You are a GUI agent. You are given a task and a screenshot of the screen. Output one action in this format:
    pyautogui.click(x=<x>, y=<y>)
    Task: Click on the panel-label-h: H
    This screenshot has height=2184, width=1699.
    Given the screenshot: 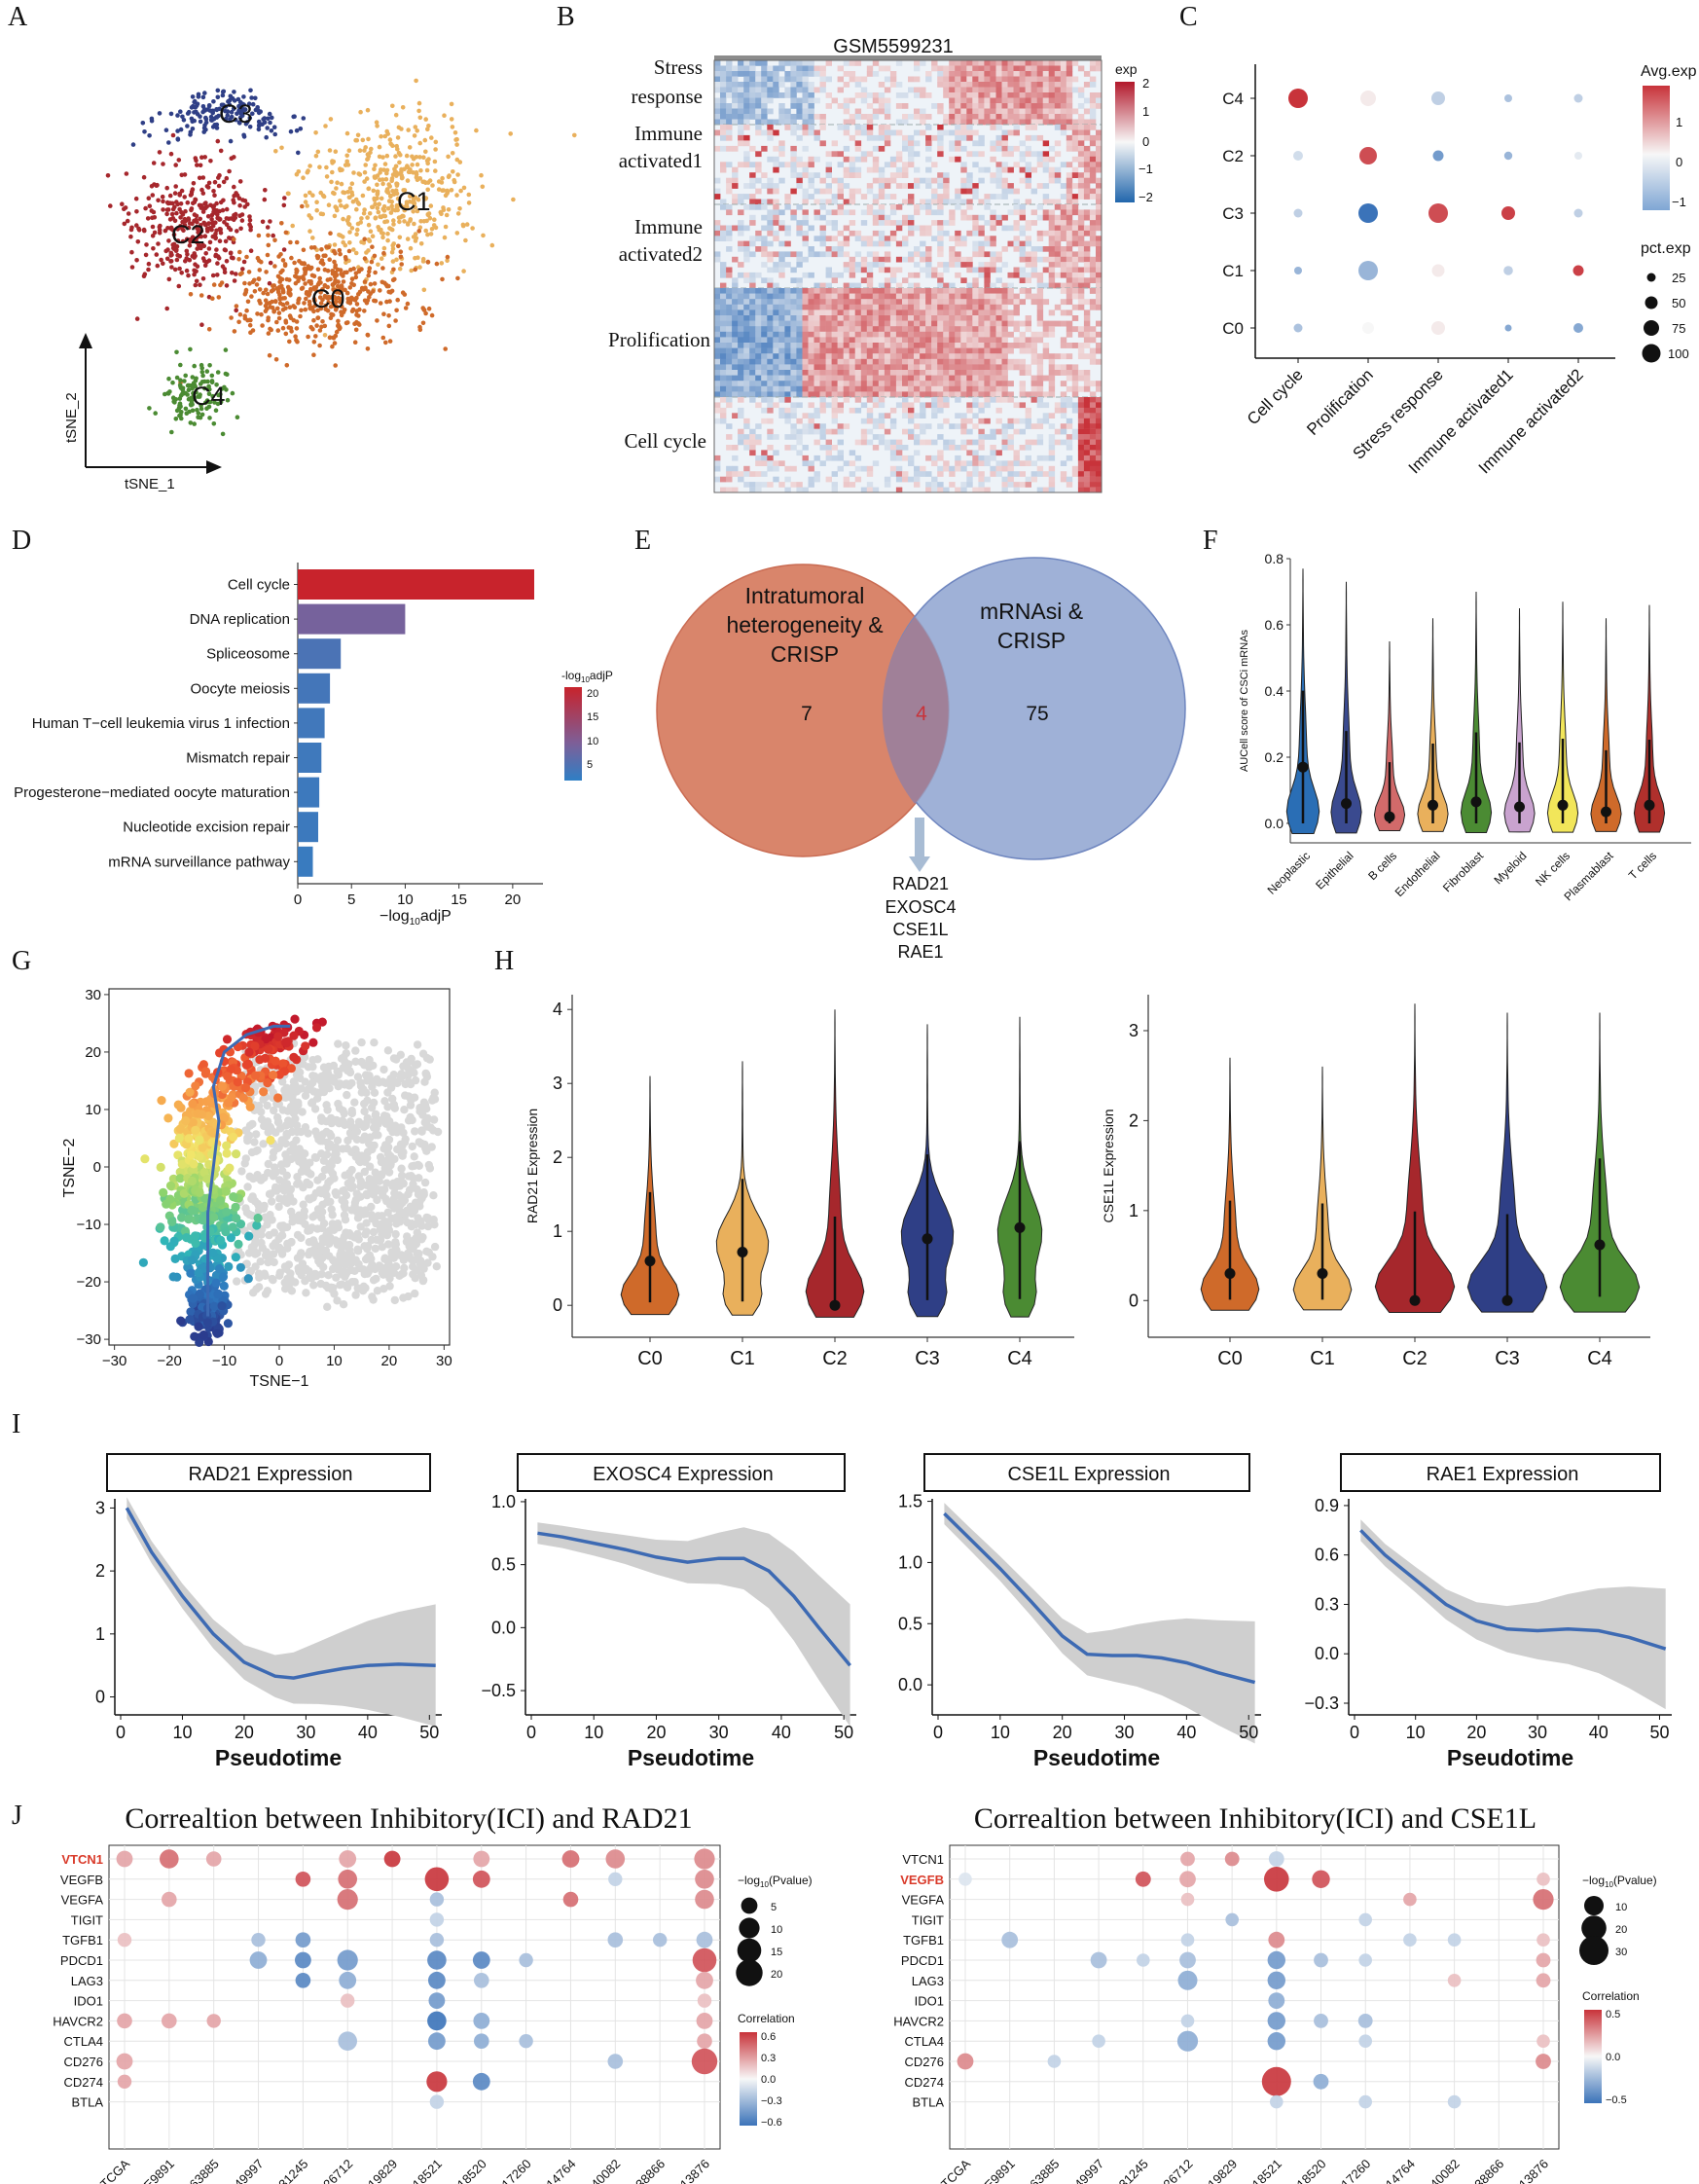 What is the action you would take?
    pyautogui.click(x=504, y=961)
    